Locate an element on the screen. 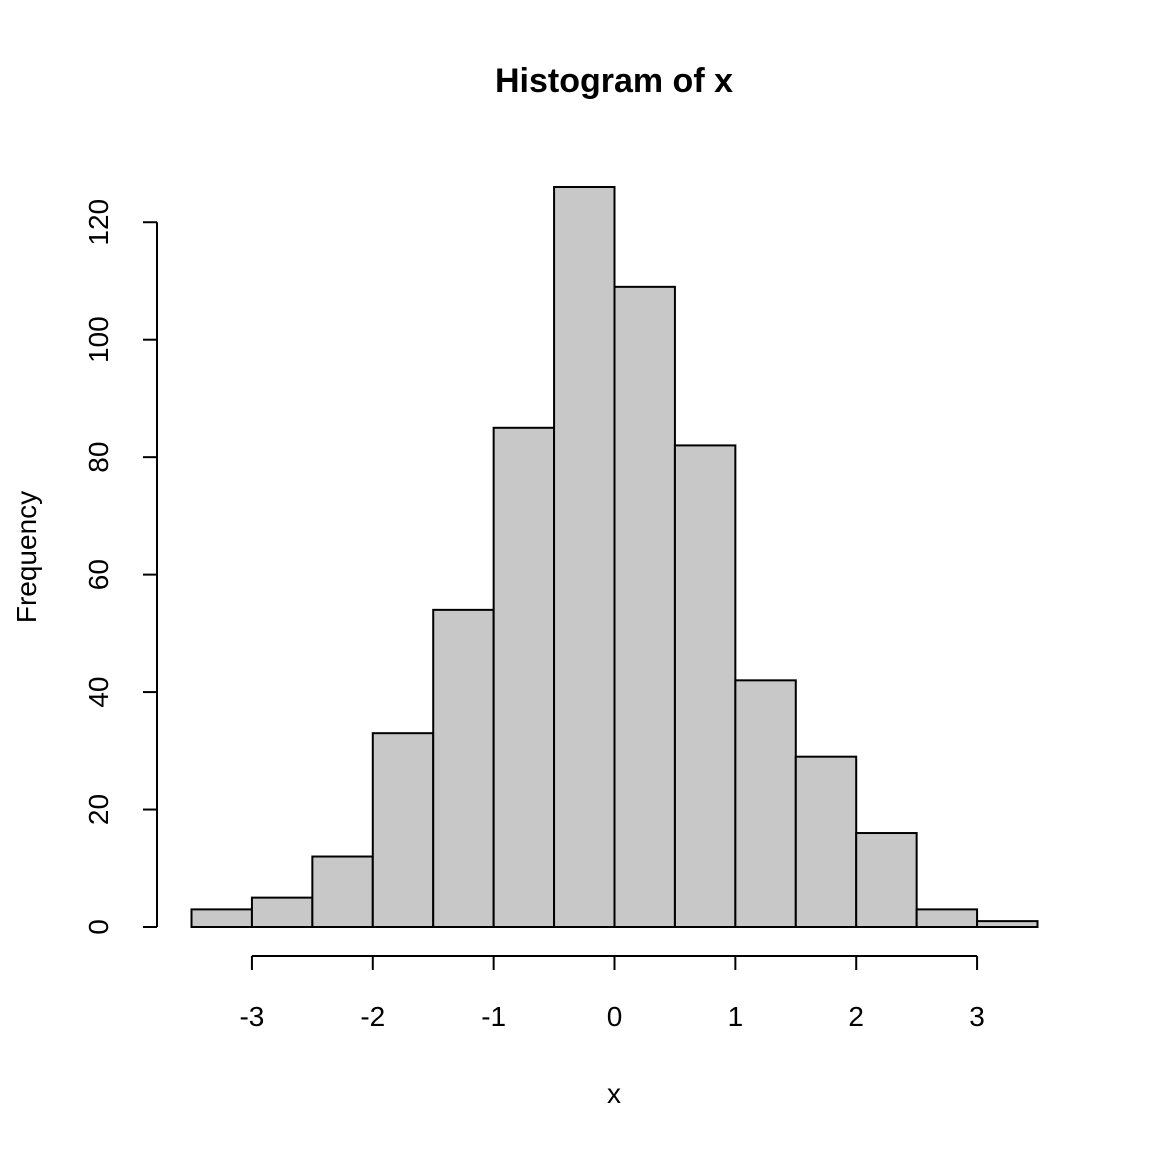  y-tick-label: 100 is located at coordinates (98, 339).